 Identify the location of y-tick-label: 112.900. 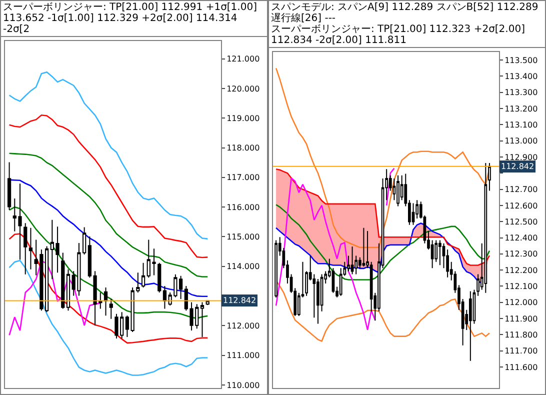
(521, 157).